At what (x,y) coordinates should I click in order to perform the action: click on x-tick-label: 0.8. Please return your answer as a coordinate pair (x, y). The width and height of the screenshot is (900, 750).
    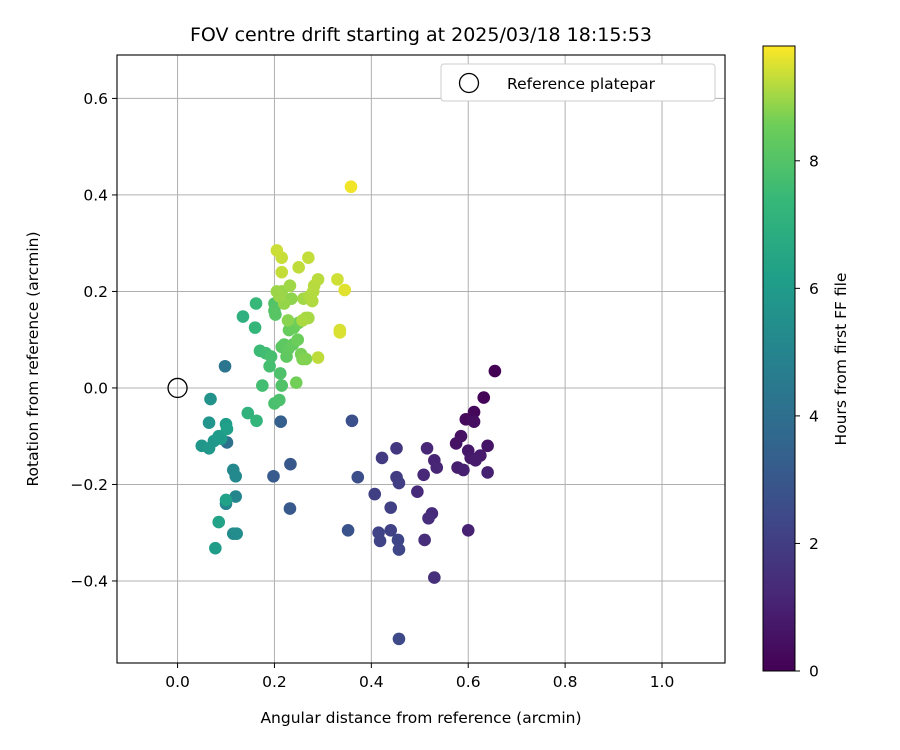
    Looking at the image, I should click on (565, 682).